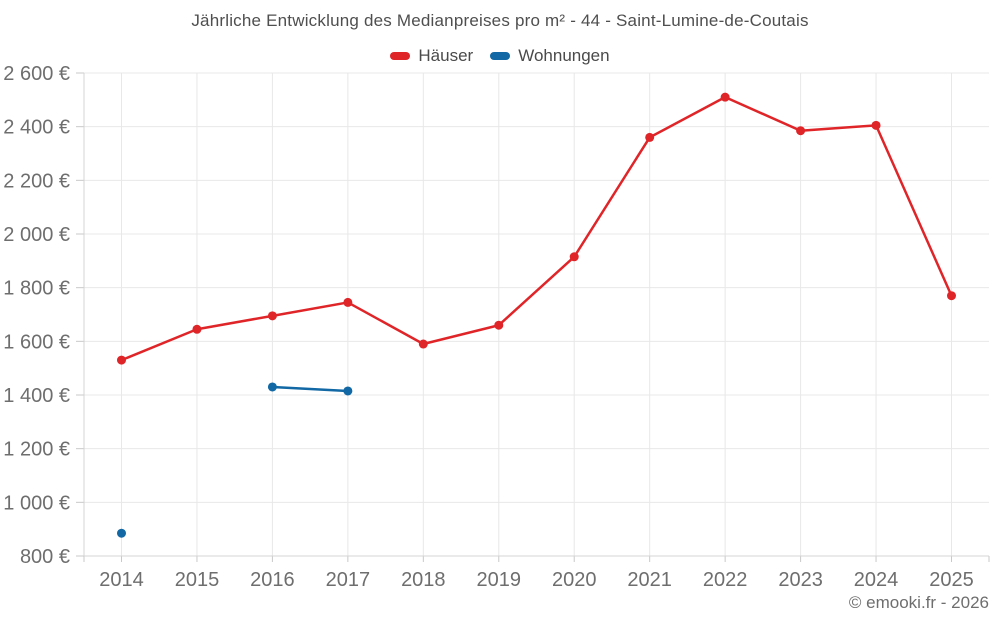 The height and width of the screenshot is (625, 1000). I want to click on data-point-h-user-2016, so click(272, 316).